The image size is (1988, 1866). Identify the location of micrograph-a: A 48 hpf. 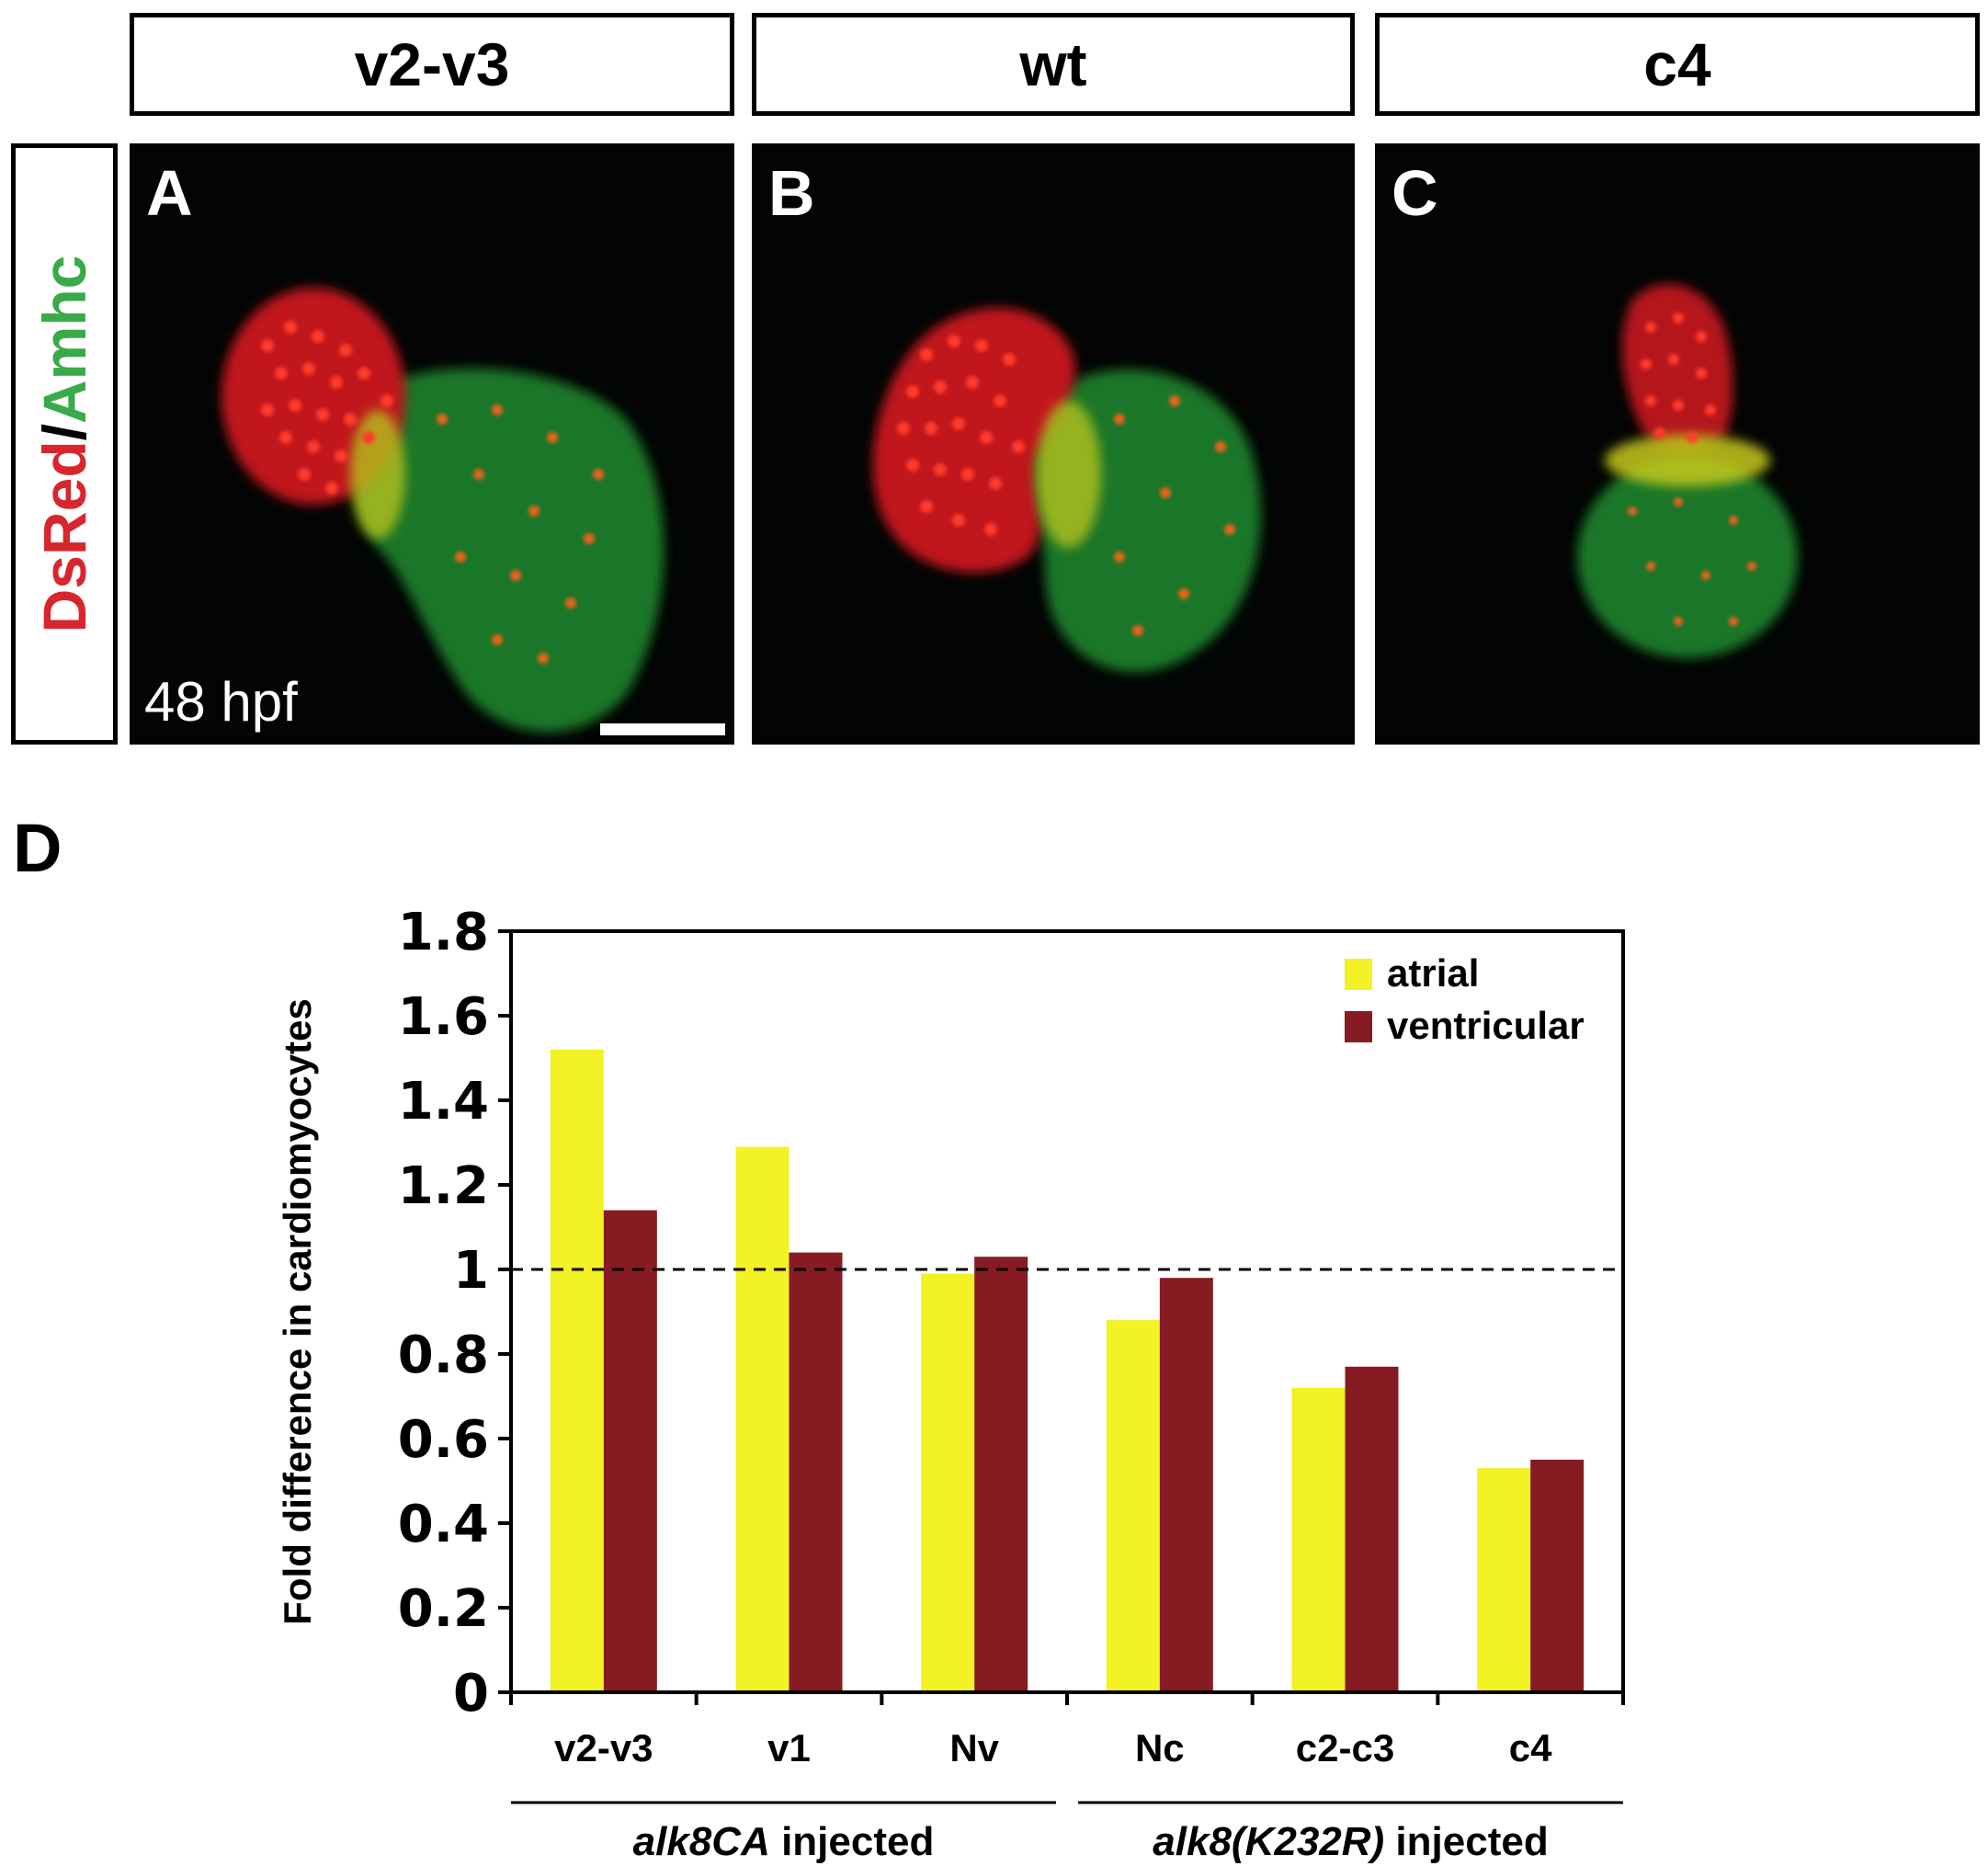
(432, 444).